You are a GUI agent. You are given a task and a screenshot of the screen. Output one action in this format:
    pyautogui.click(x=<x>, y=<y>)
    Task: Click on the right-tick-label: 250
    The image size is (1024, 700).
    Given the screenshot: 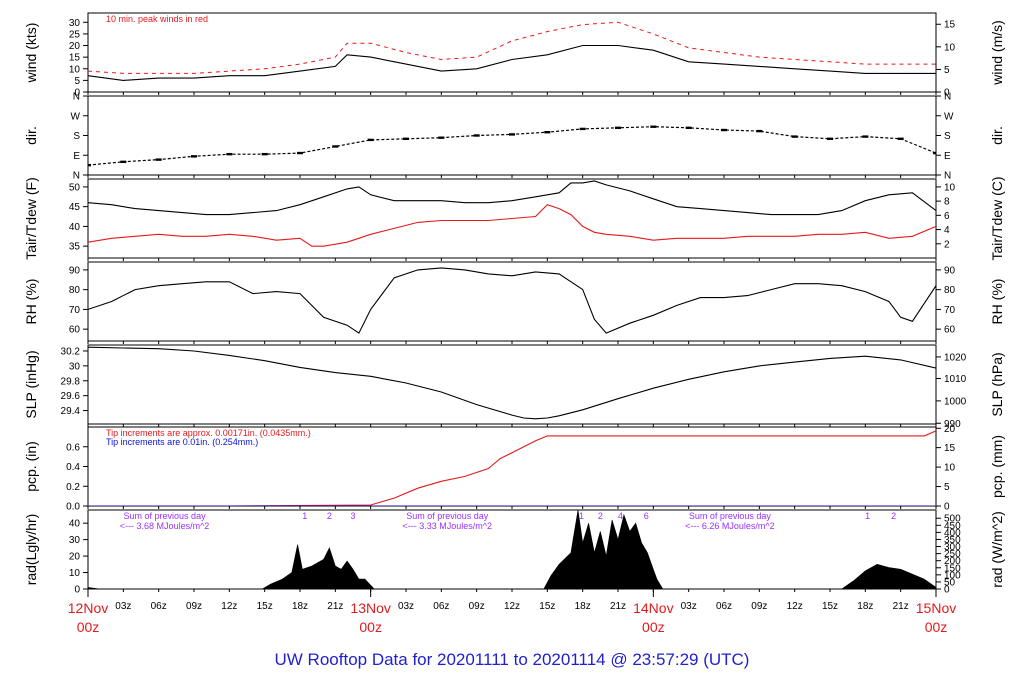 What is the action you would take?
    pyautogui.click(x=952, y=554)
    